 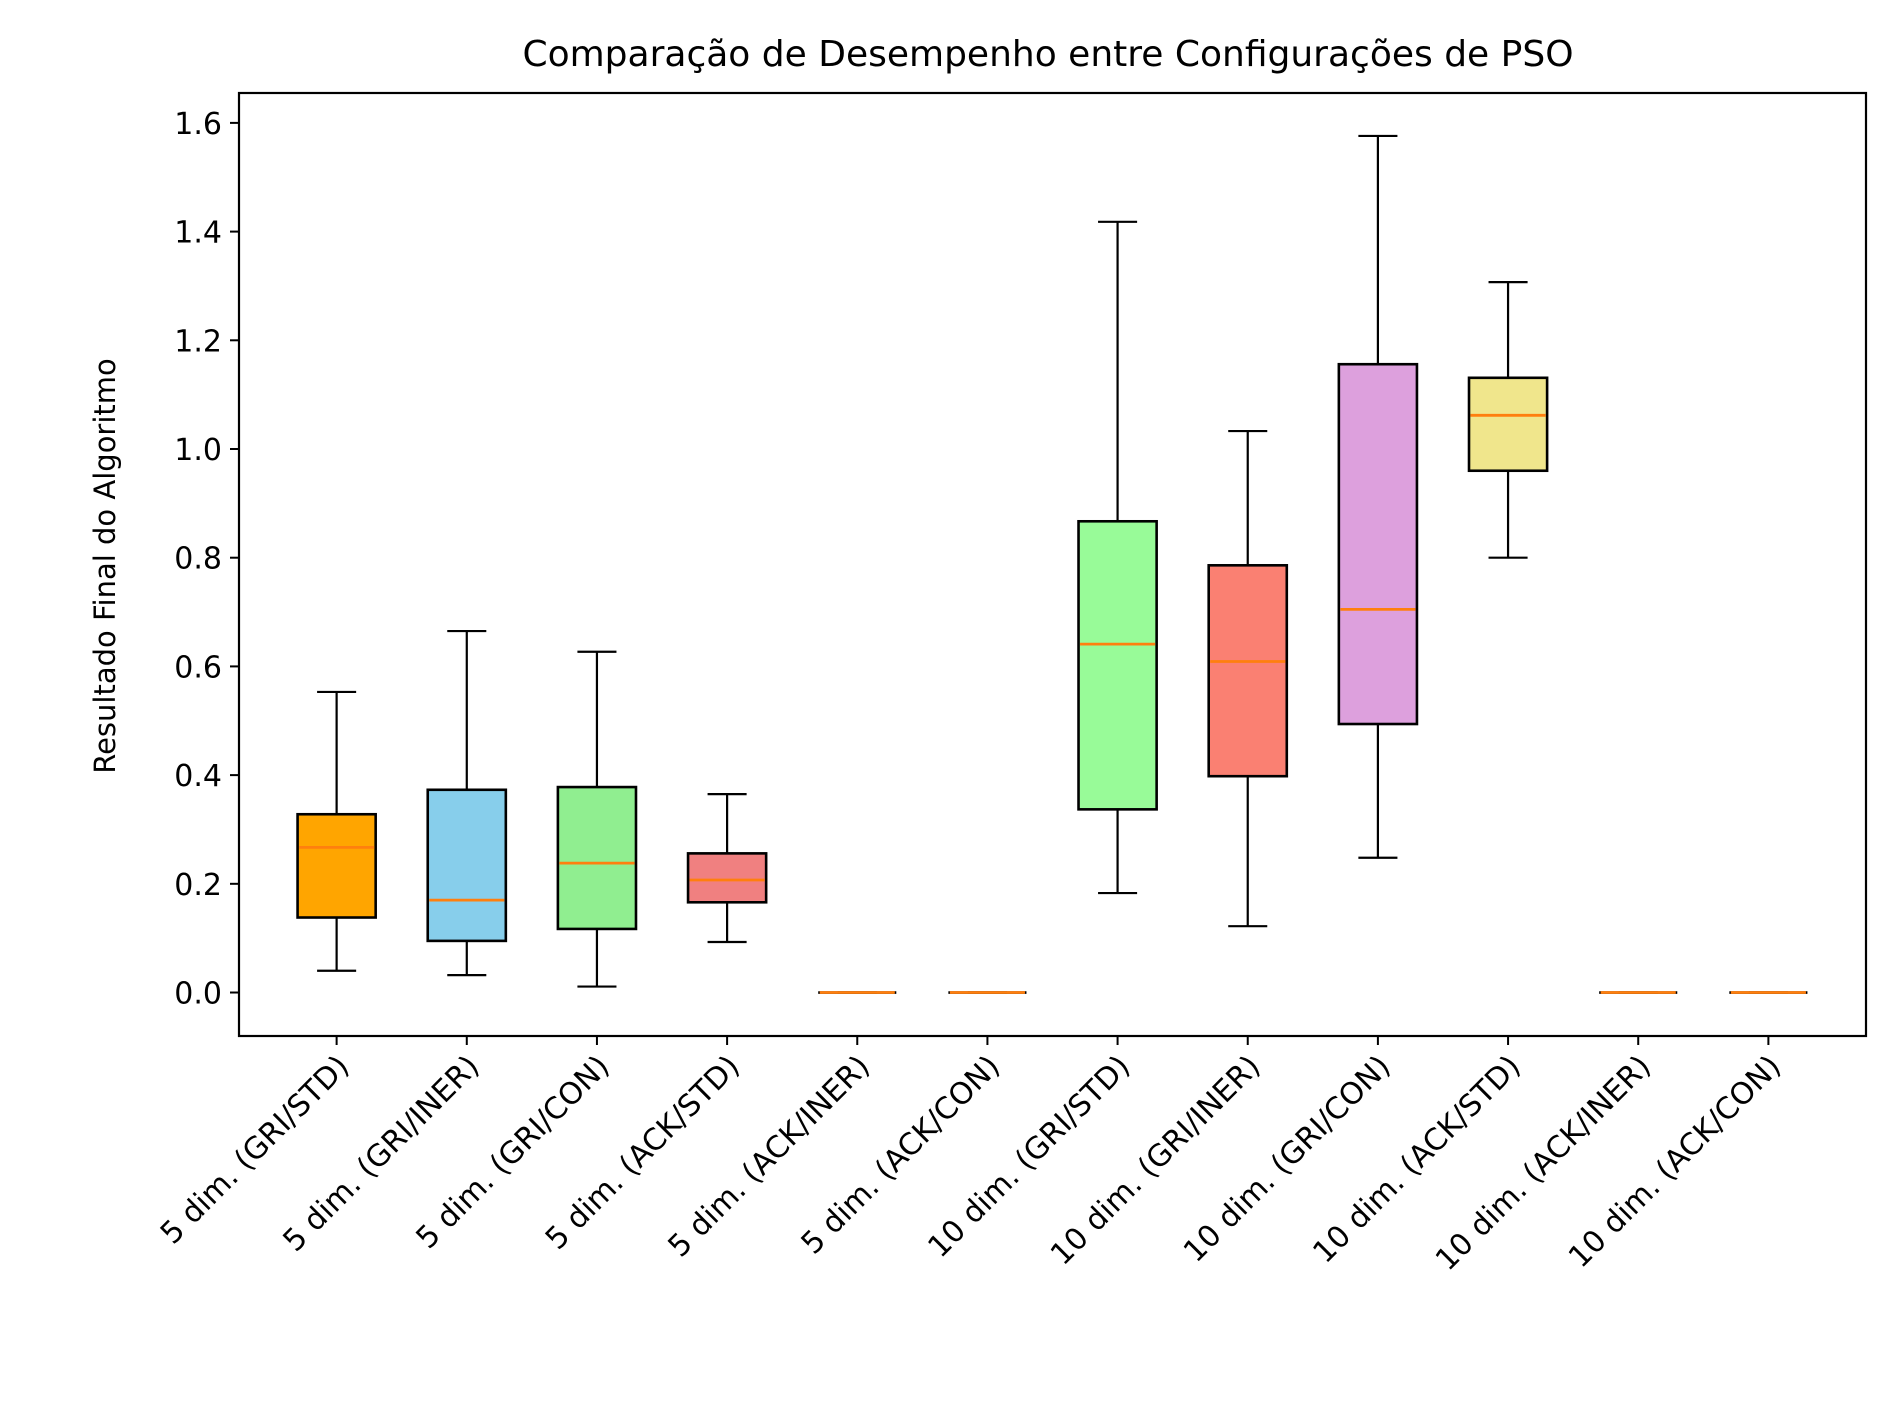 I want to click on y-tick-label: 0.6, so click(x=198, y=667).